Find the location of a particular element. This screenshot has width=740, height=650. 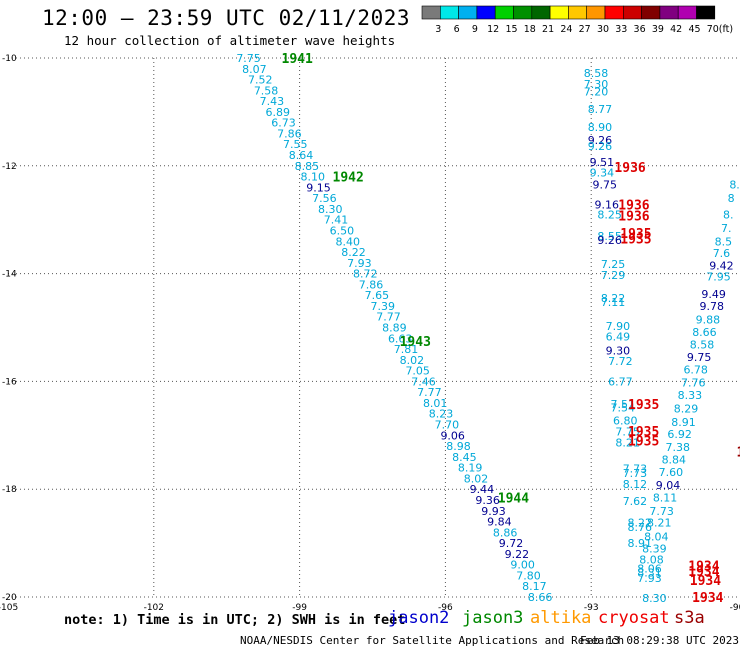

wave-height-label: 7.05 is located at coordinates (417, 371).